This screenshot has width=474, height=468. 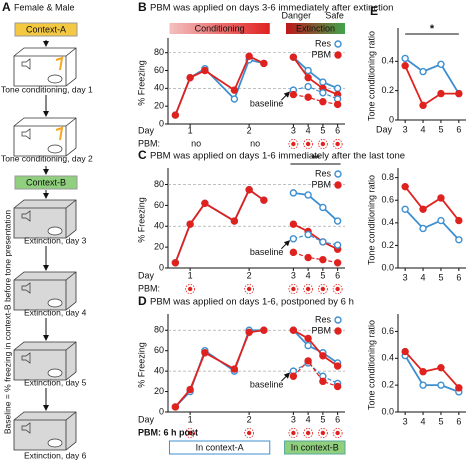 What do you see at coordinates (371, 220) in the screenshot?
I see `y-axis-label: Tone conditioning ratio` at bounding box center [371, 220].